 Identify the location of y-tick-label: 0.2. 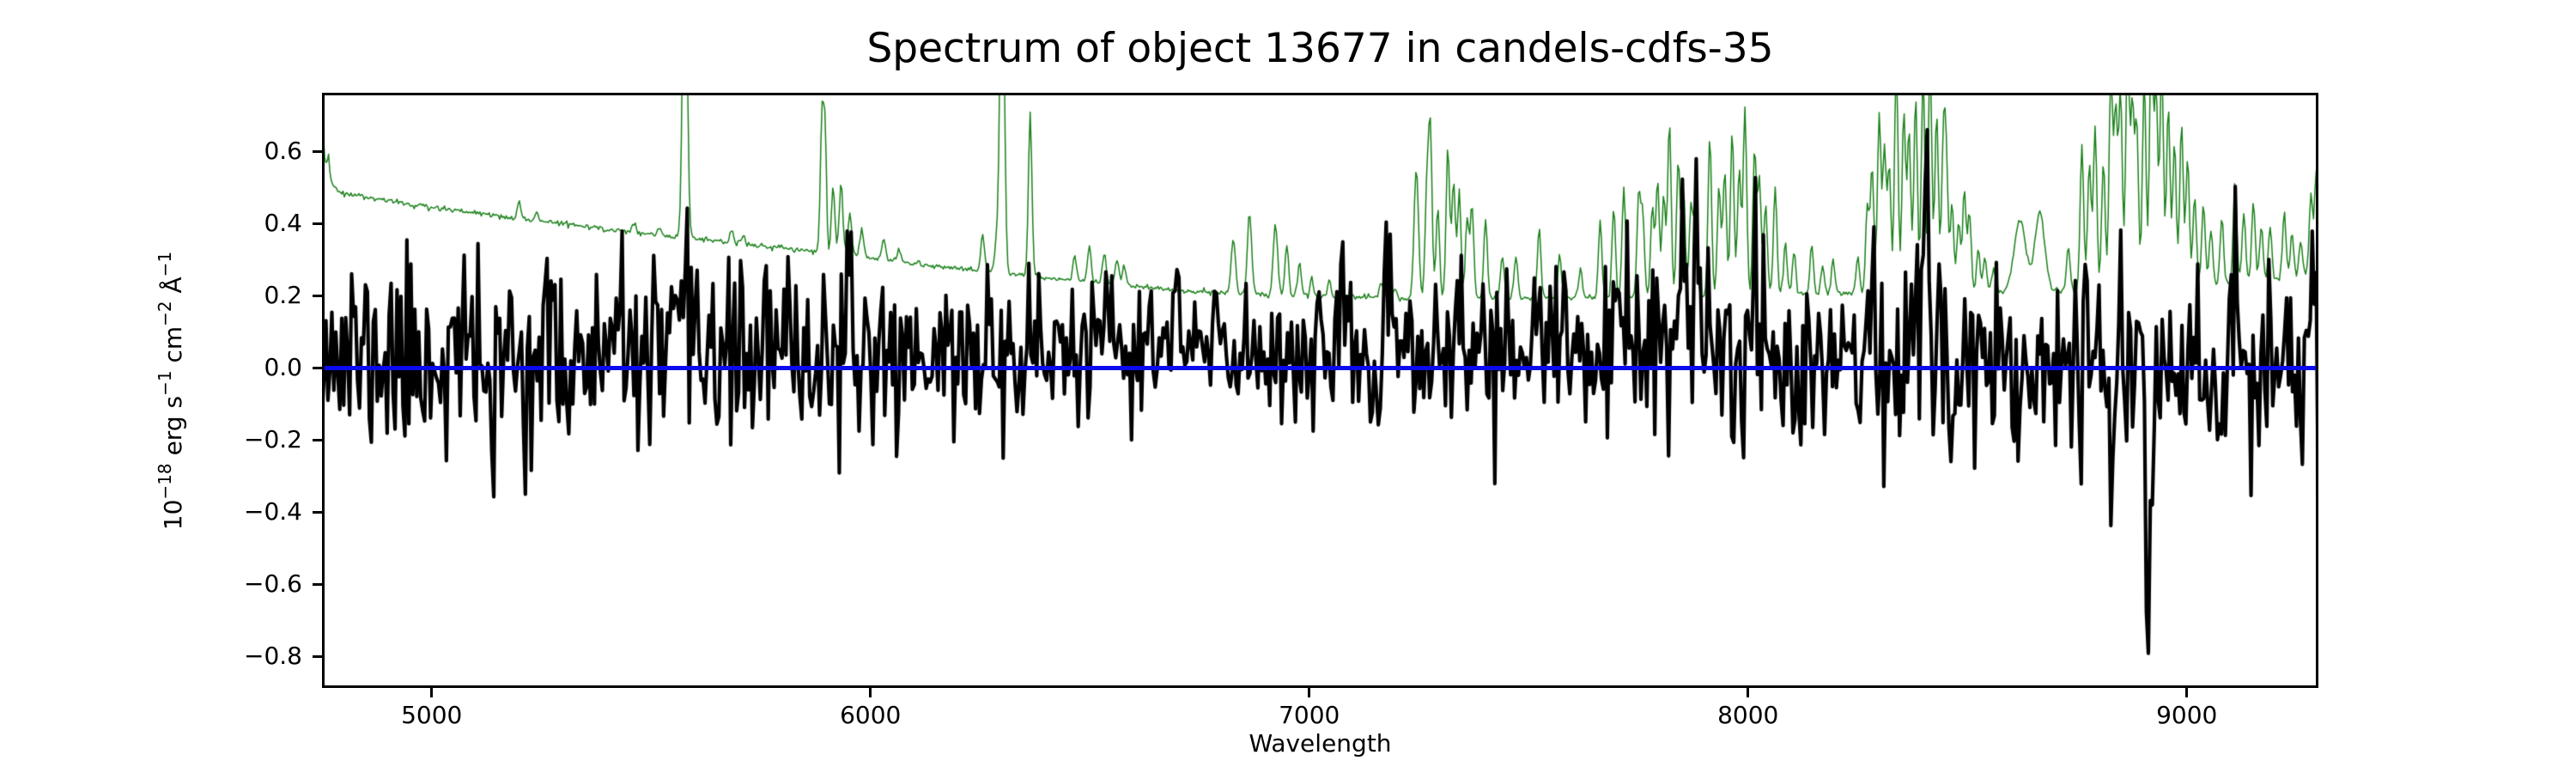
(283, 295).